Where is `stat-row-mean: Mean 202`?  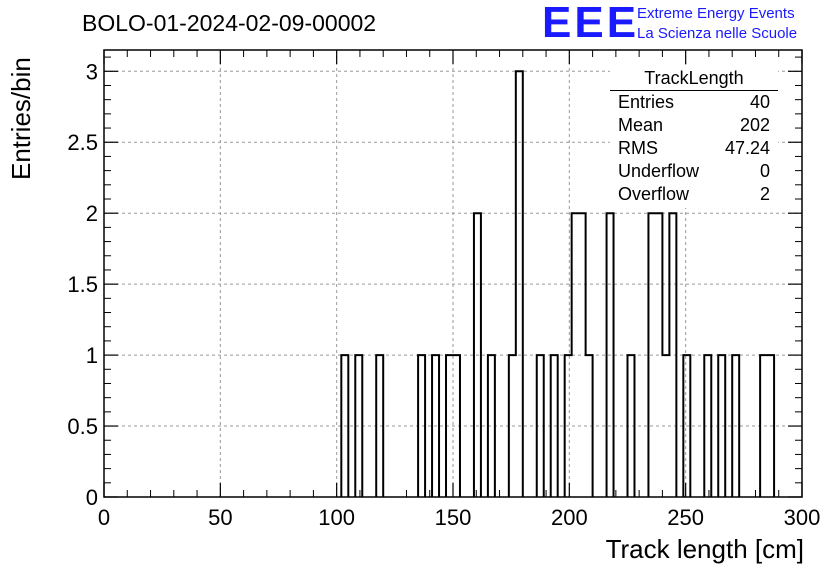
stat-row-mean: Mean 202 is located at coordinates (694, 126).